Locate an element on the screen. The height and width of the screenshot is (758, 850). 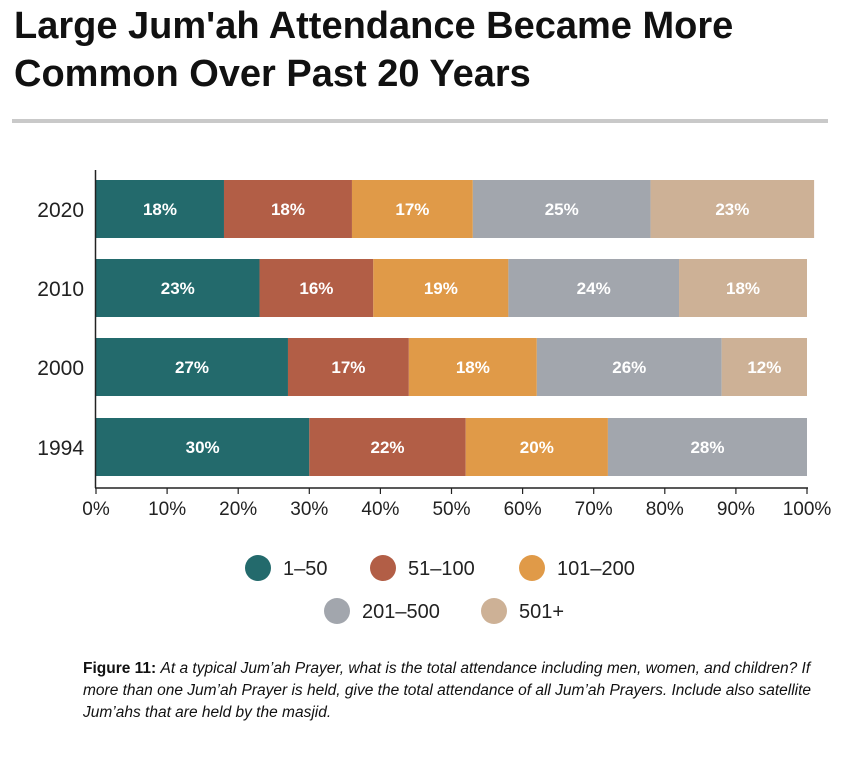
data-label-2020-series-1: 18% is located at coordinates (160, 209).